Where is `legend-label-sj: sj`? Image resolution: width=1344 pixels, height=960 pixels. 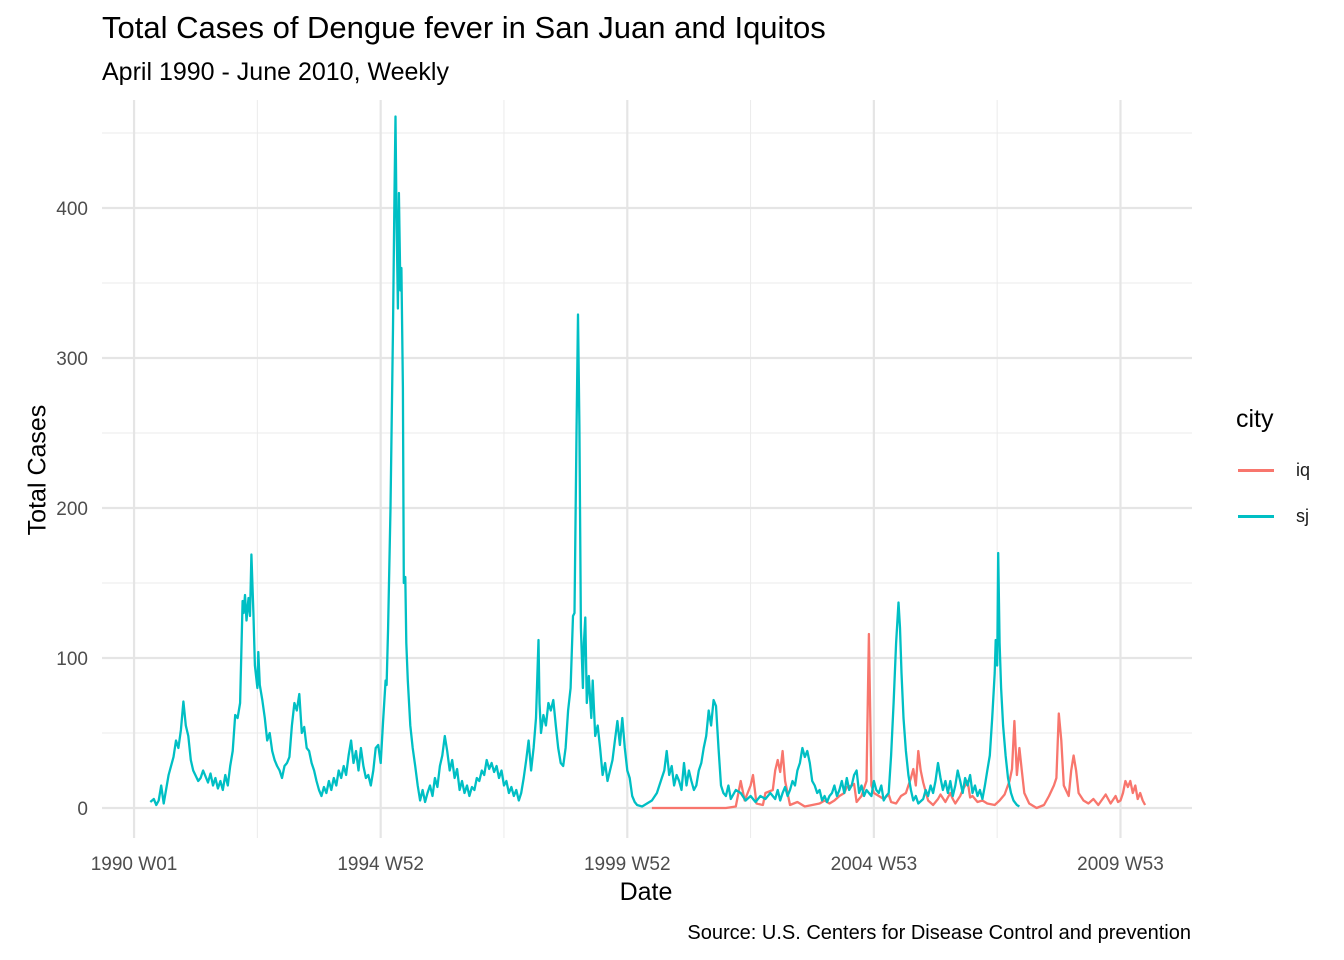 legend-label-sj: sj is located at coordinates (1302, 515).